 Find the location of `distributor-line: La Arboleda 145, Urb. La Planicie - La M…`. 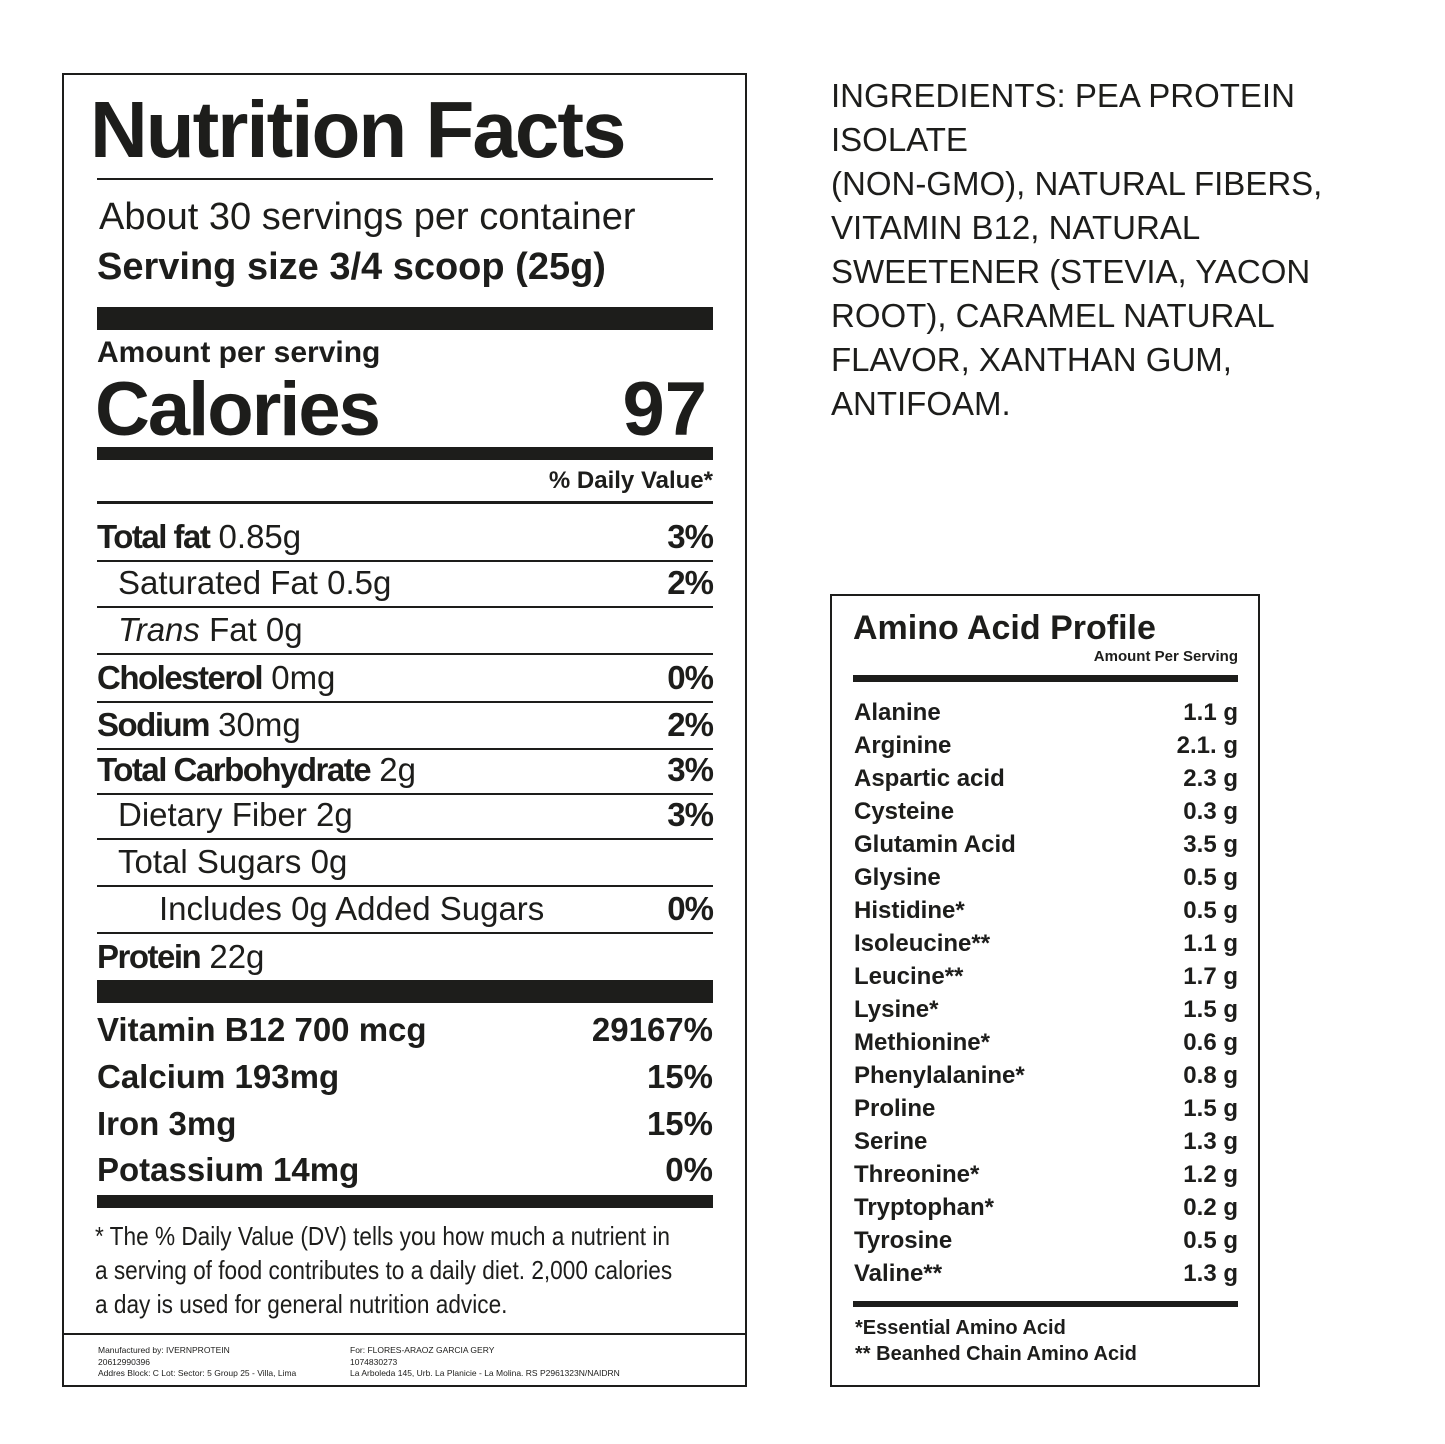

distributor-line: La Arboleda 145, Urb. La Planicie - La M… is located at coordinates (485, 1373).